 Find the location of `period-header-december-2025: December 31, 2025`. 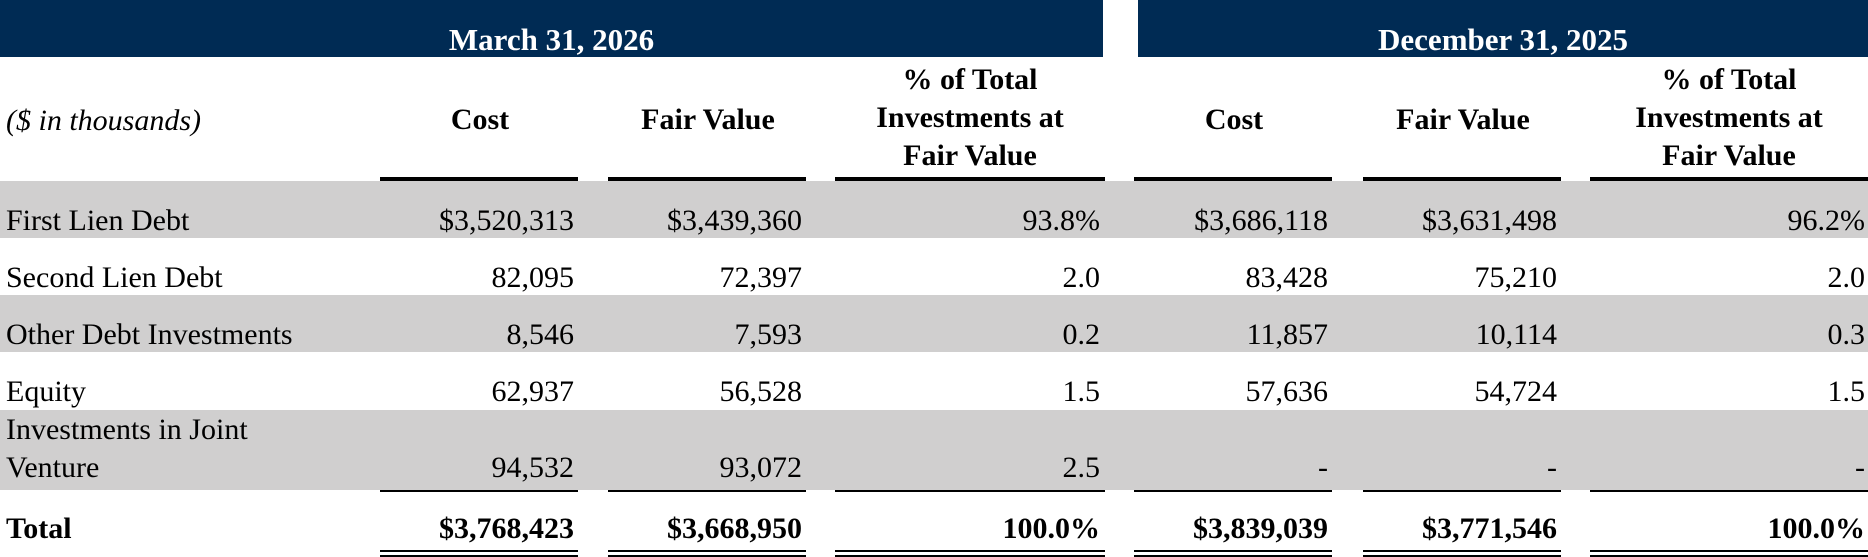

period-header-december-2025: December 31, 2025 is located at coordinates (1503, 28).